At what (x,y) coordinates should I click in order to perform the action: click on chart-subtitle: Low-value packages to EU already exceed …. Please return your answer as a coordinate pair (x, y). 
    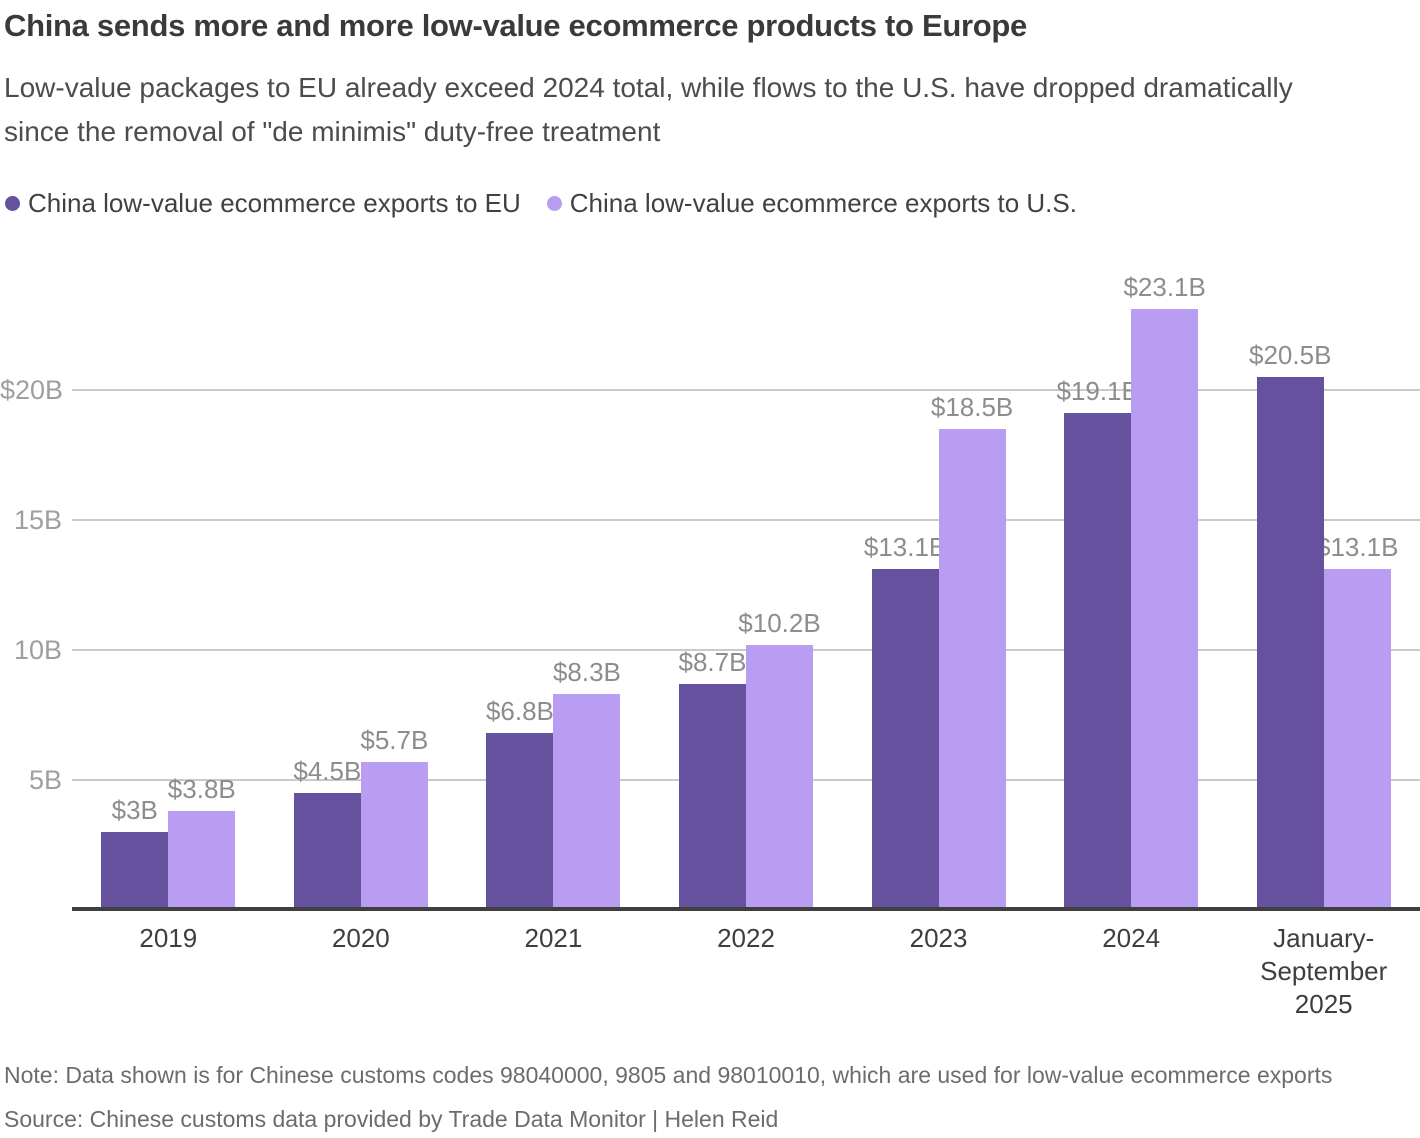
    Looking at the image, I should click on (648, 109).